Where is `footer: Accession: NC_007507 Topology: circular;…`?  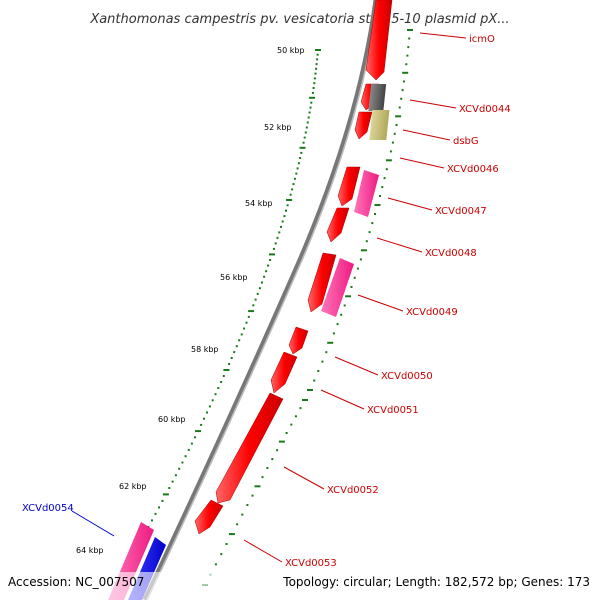 footer: Accession: NC_007507 Topology: circular;… is located at coordinates (300, 586).